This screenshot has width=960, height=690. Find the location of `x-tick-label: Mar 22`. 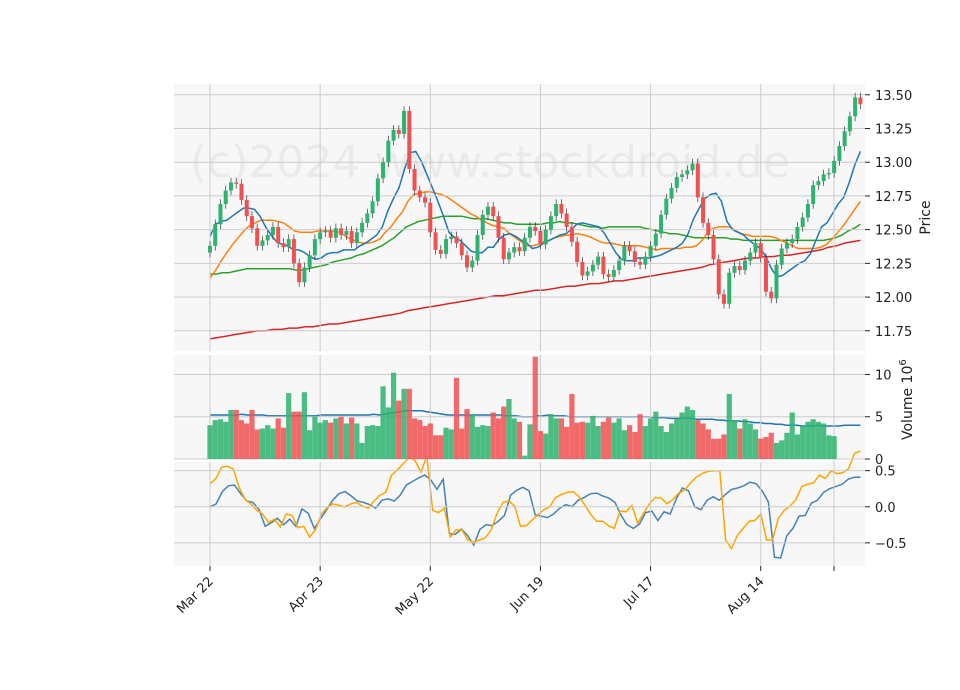

x-tick-label: Mar 22 is located at coordinates (195, 595).